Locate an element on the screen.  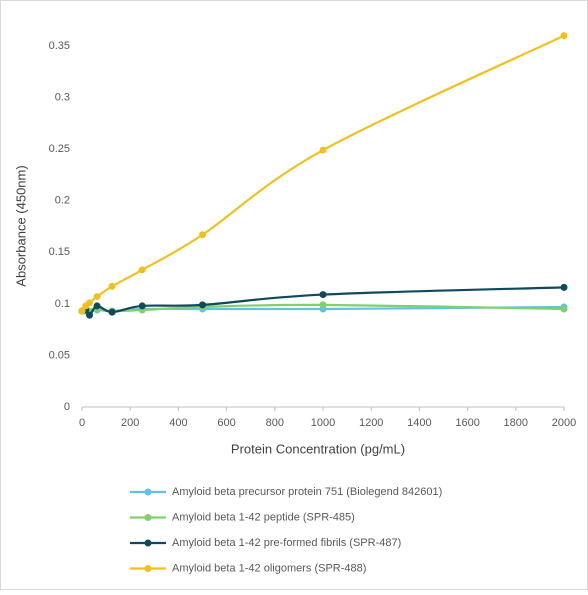
x-tick-label: 1600 is located at coordinates (467, 423).